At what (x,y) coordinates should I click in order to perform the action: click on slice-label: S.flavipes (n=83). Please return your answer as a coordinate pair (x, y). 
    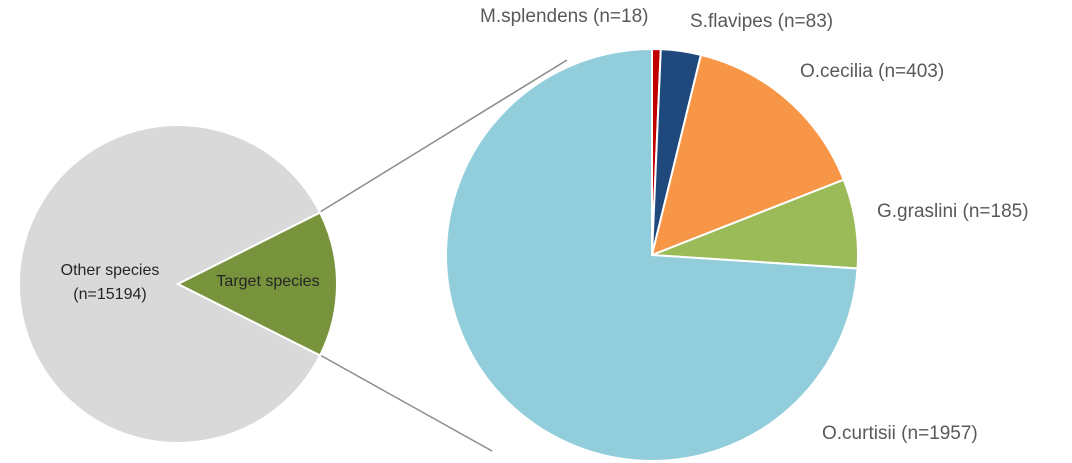
    Looking at the image, I should click on (762, 21).